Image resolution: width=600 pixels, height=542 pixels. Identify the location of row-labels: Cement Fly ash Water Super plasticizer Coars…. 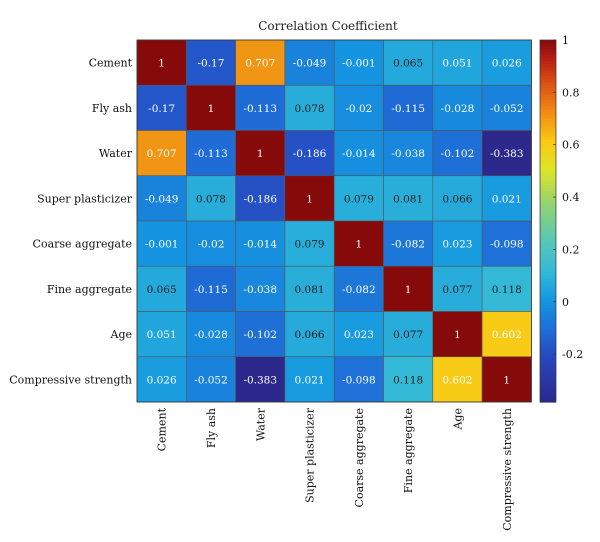
(71, 222).